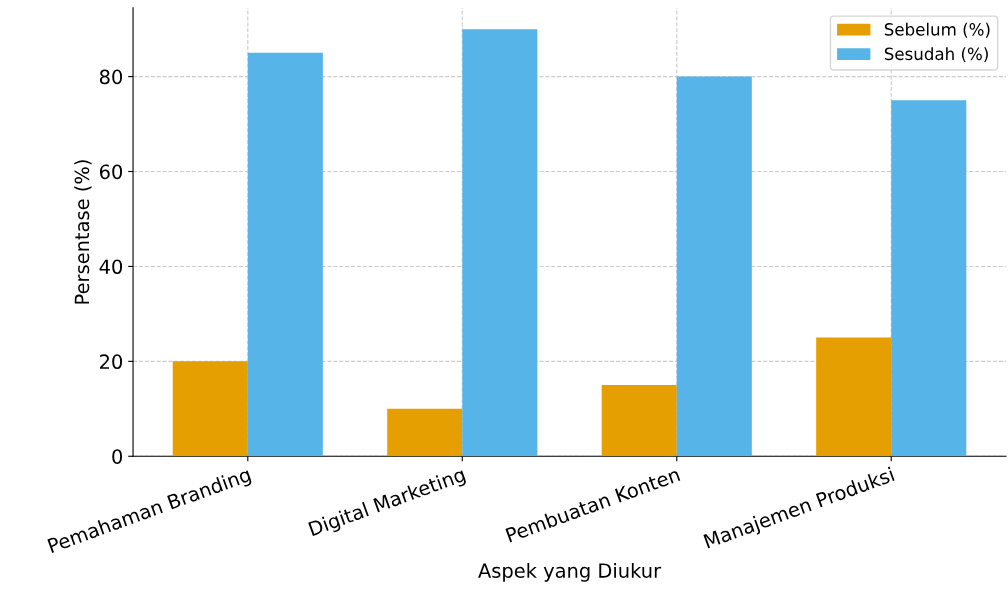 The height and width of the screenshot is (598, 1008). I want to click on y-tick-label: 80, so click(111, 77).